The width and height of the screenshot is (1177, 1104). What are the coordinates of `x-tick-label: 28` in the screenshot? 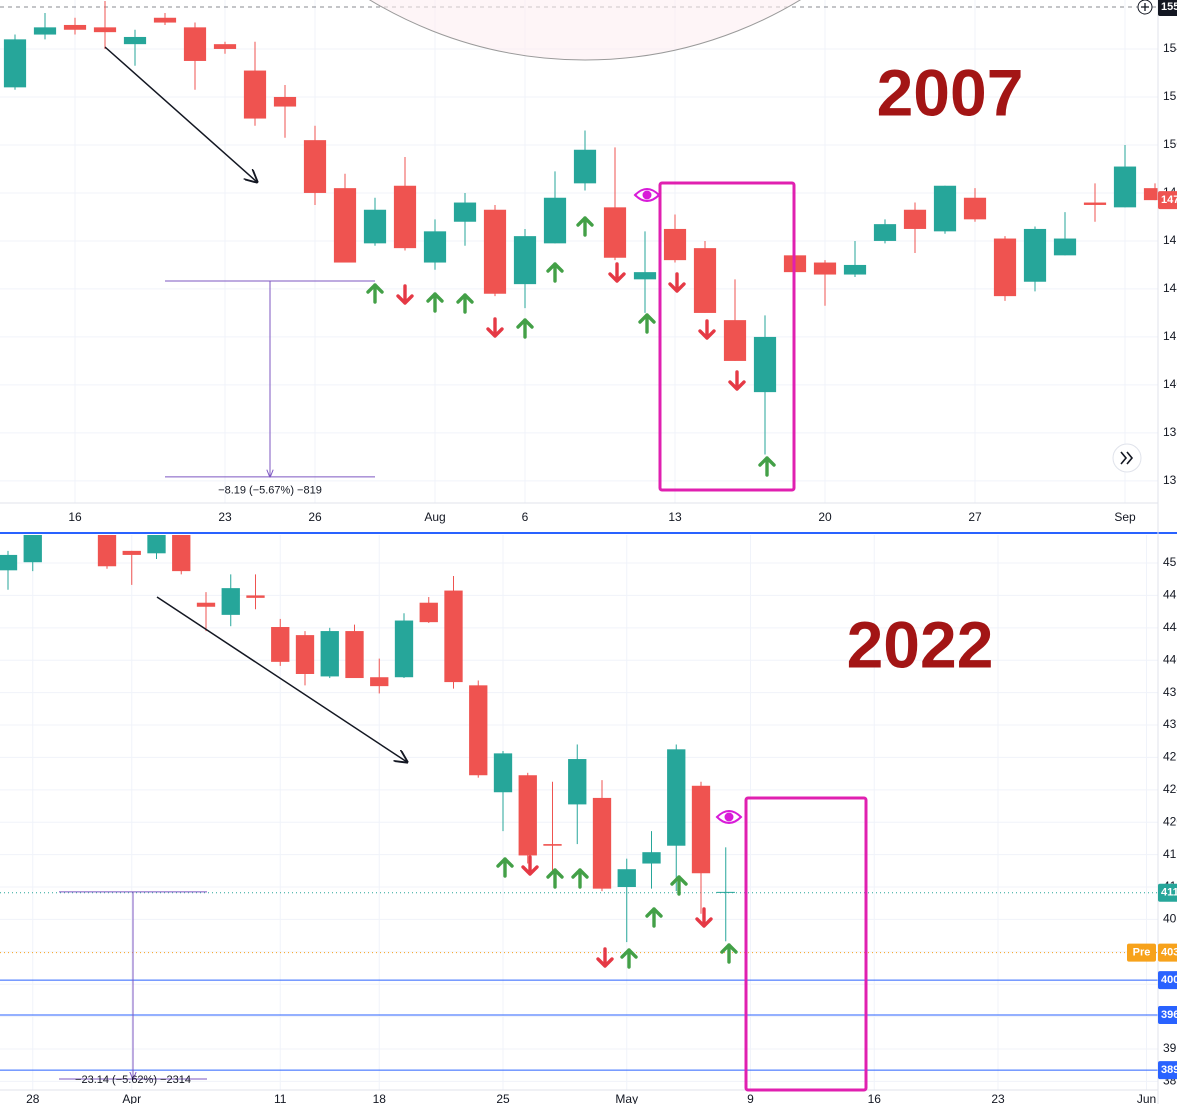 It's located at (33, 1098).